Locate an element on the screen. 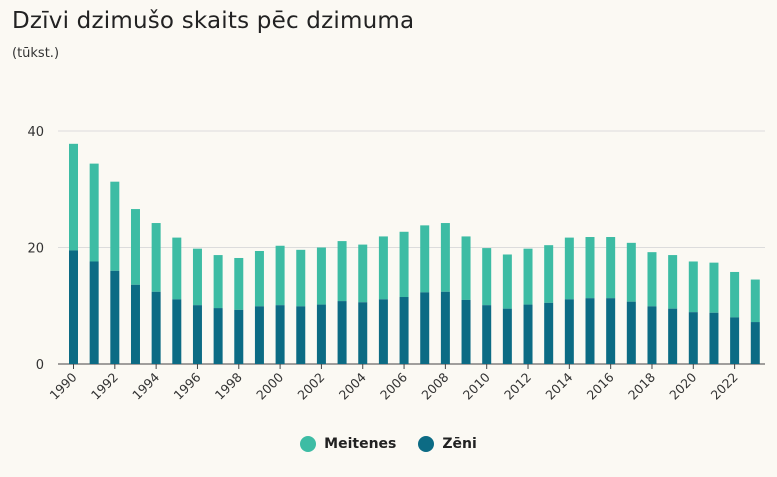 Image resolution: width=777 pixels, height=477 pixels. legend-item-meitenes: Meitenes is located at coordinates (348, 444).